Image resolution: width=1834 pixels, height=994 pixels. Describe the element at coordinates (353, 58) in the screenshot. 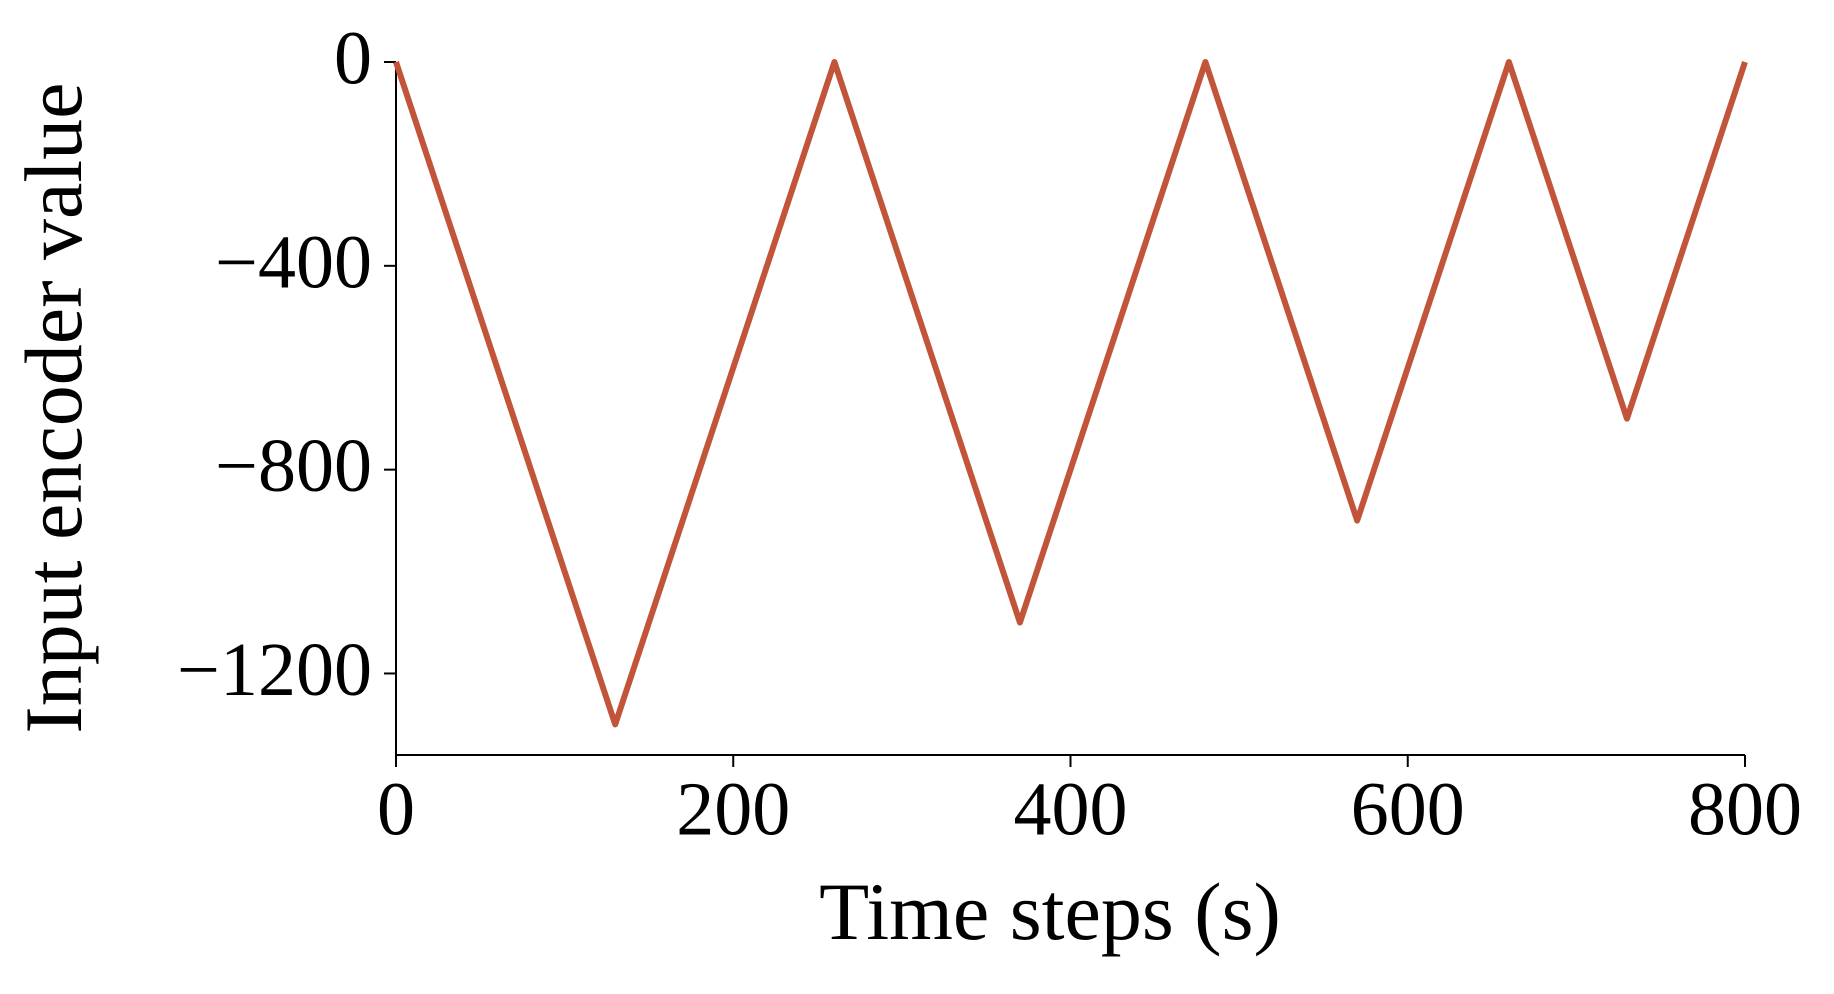

I see `y-tick-label: 0` at that location.